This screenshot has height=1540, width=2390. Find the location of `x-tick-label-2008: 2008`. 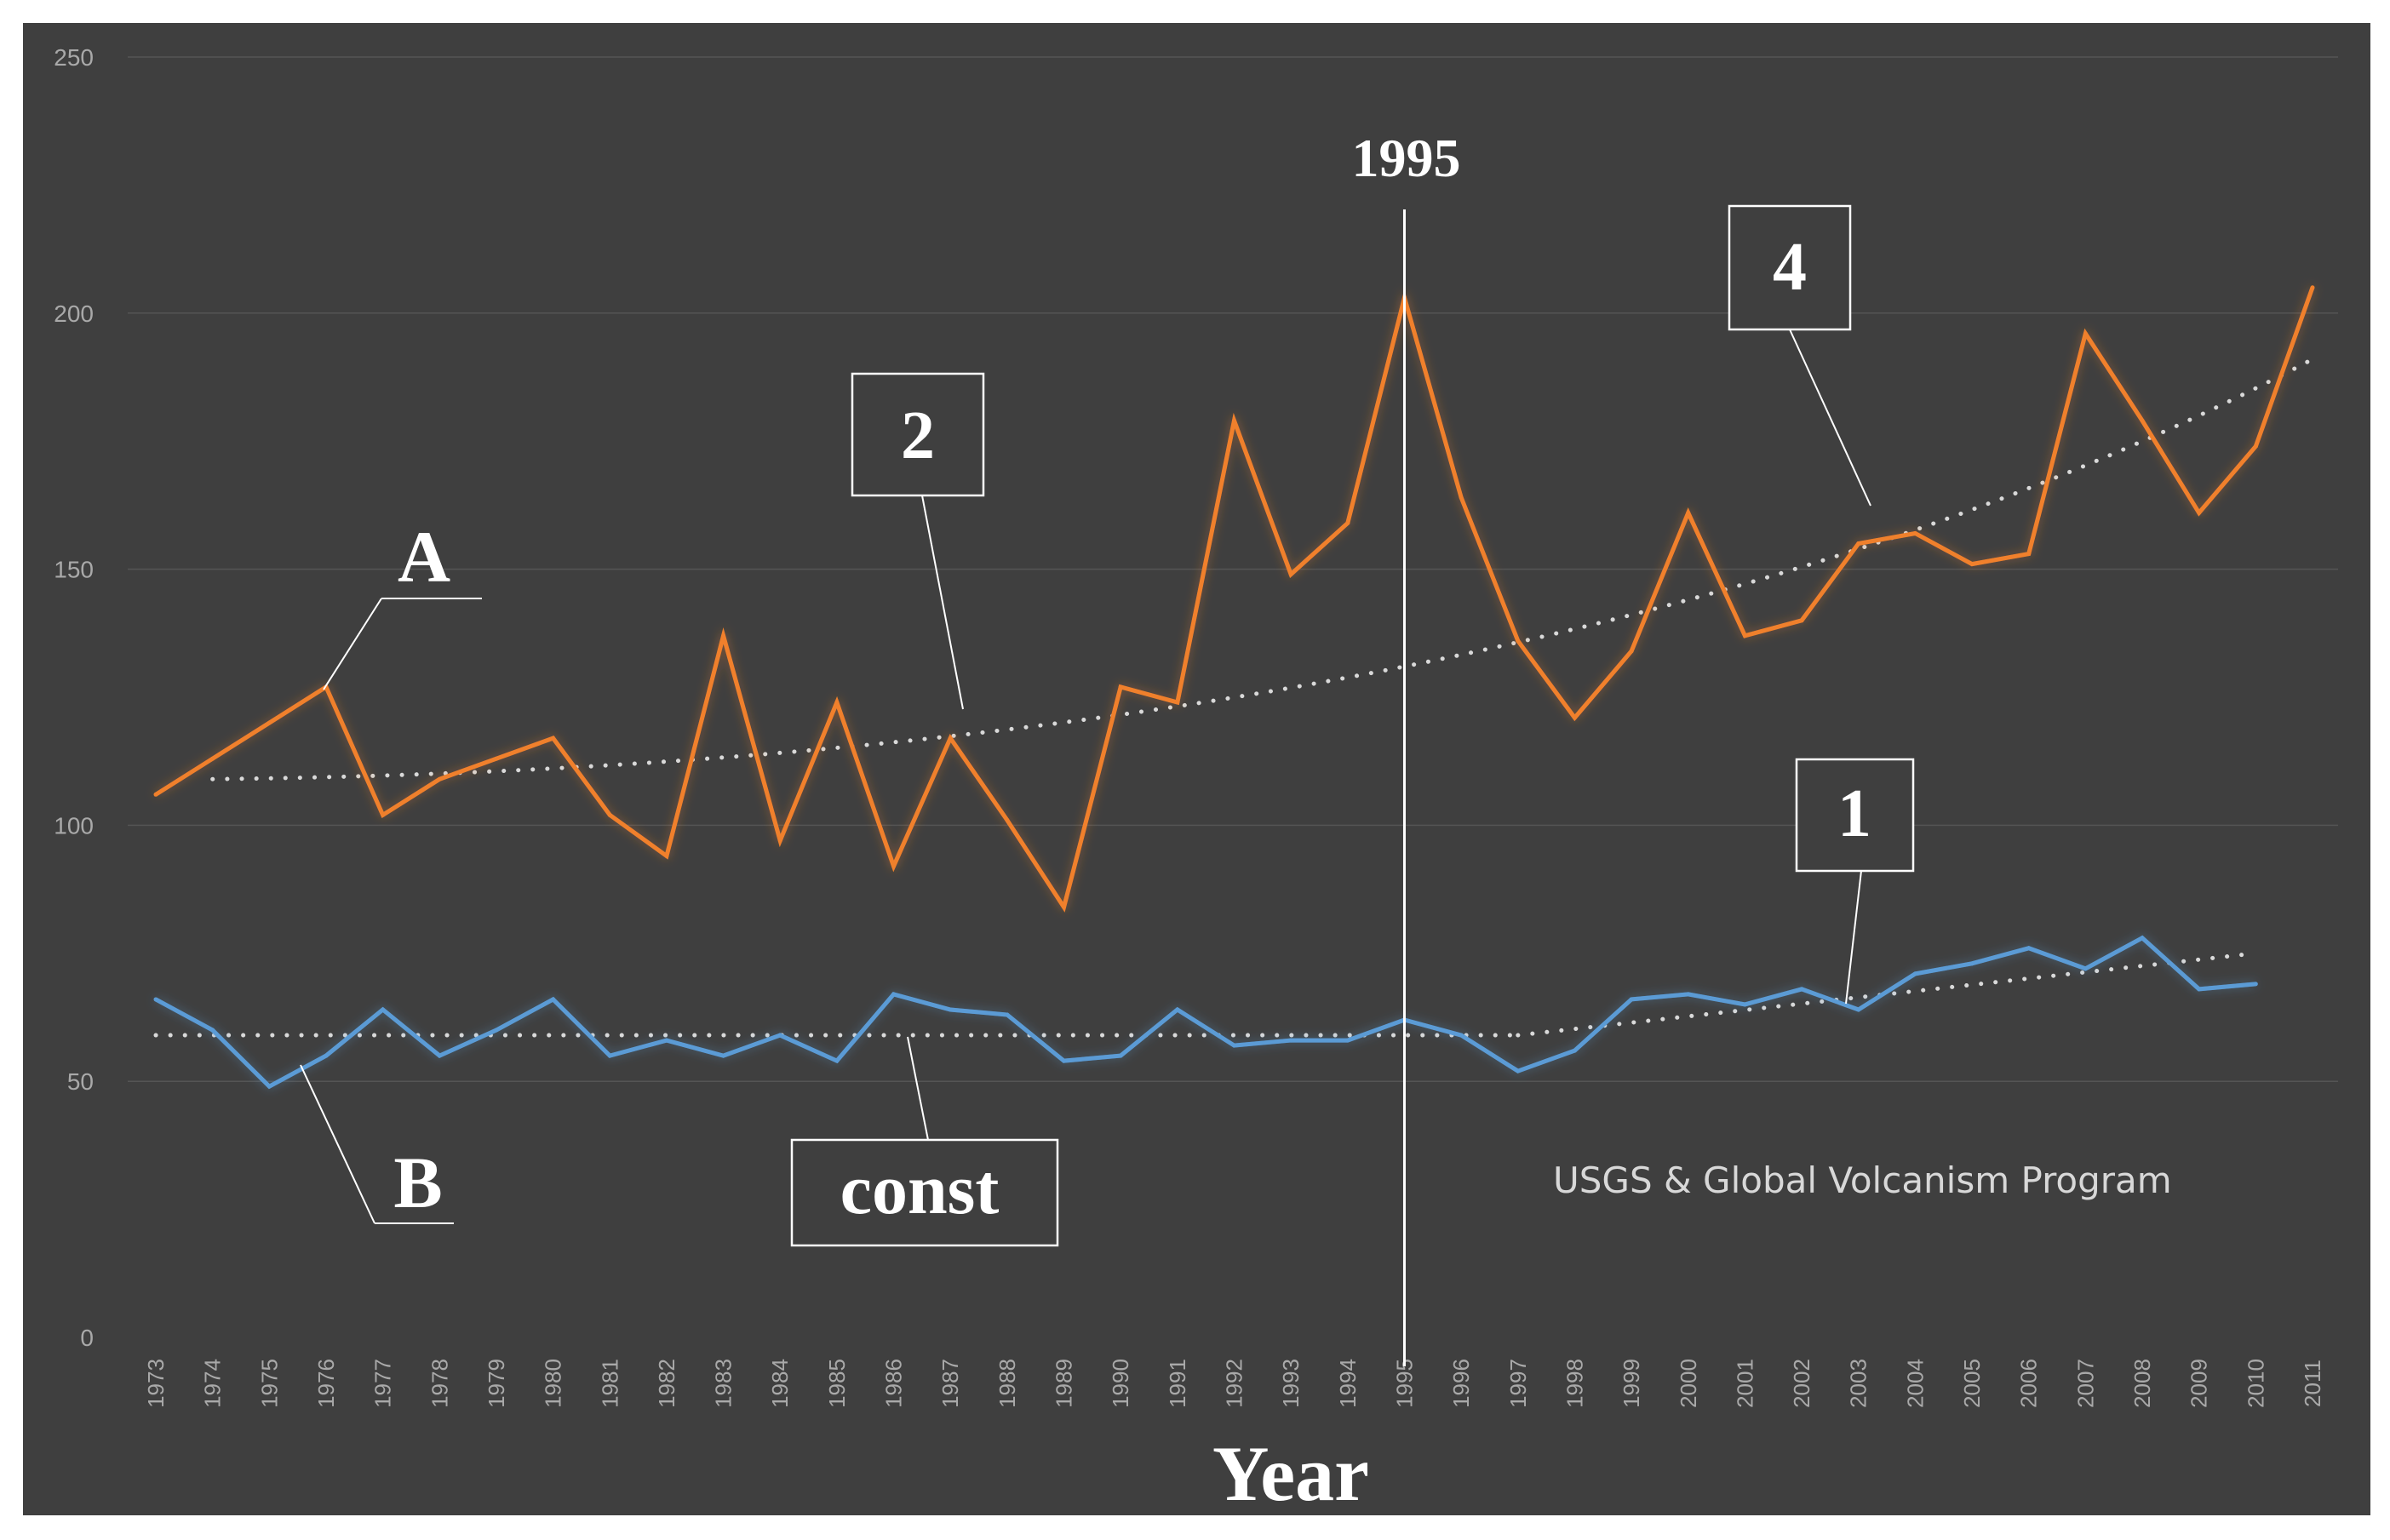

x-tick-label-2008: 2008 is located at coordinates (2142, 1383).